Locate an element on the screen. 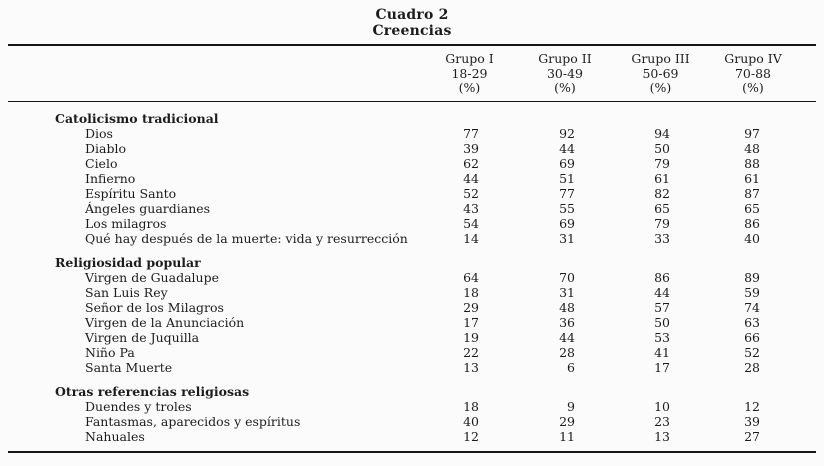 This screenshot has height=466, width=824. group-age-range: 50-69 is located at coordinates (660, 73).